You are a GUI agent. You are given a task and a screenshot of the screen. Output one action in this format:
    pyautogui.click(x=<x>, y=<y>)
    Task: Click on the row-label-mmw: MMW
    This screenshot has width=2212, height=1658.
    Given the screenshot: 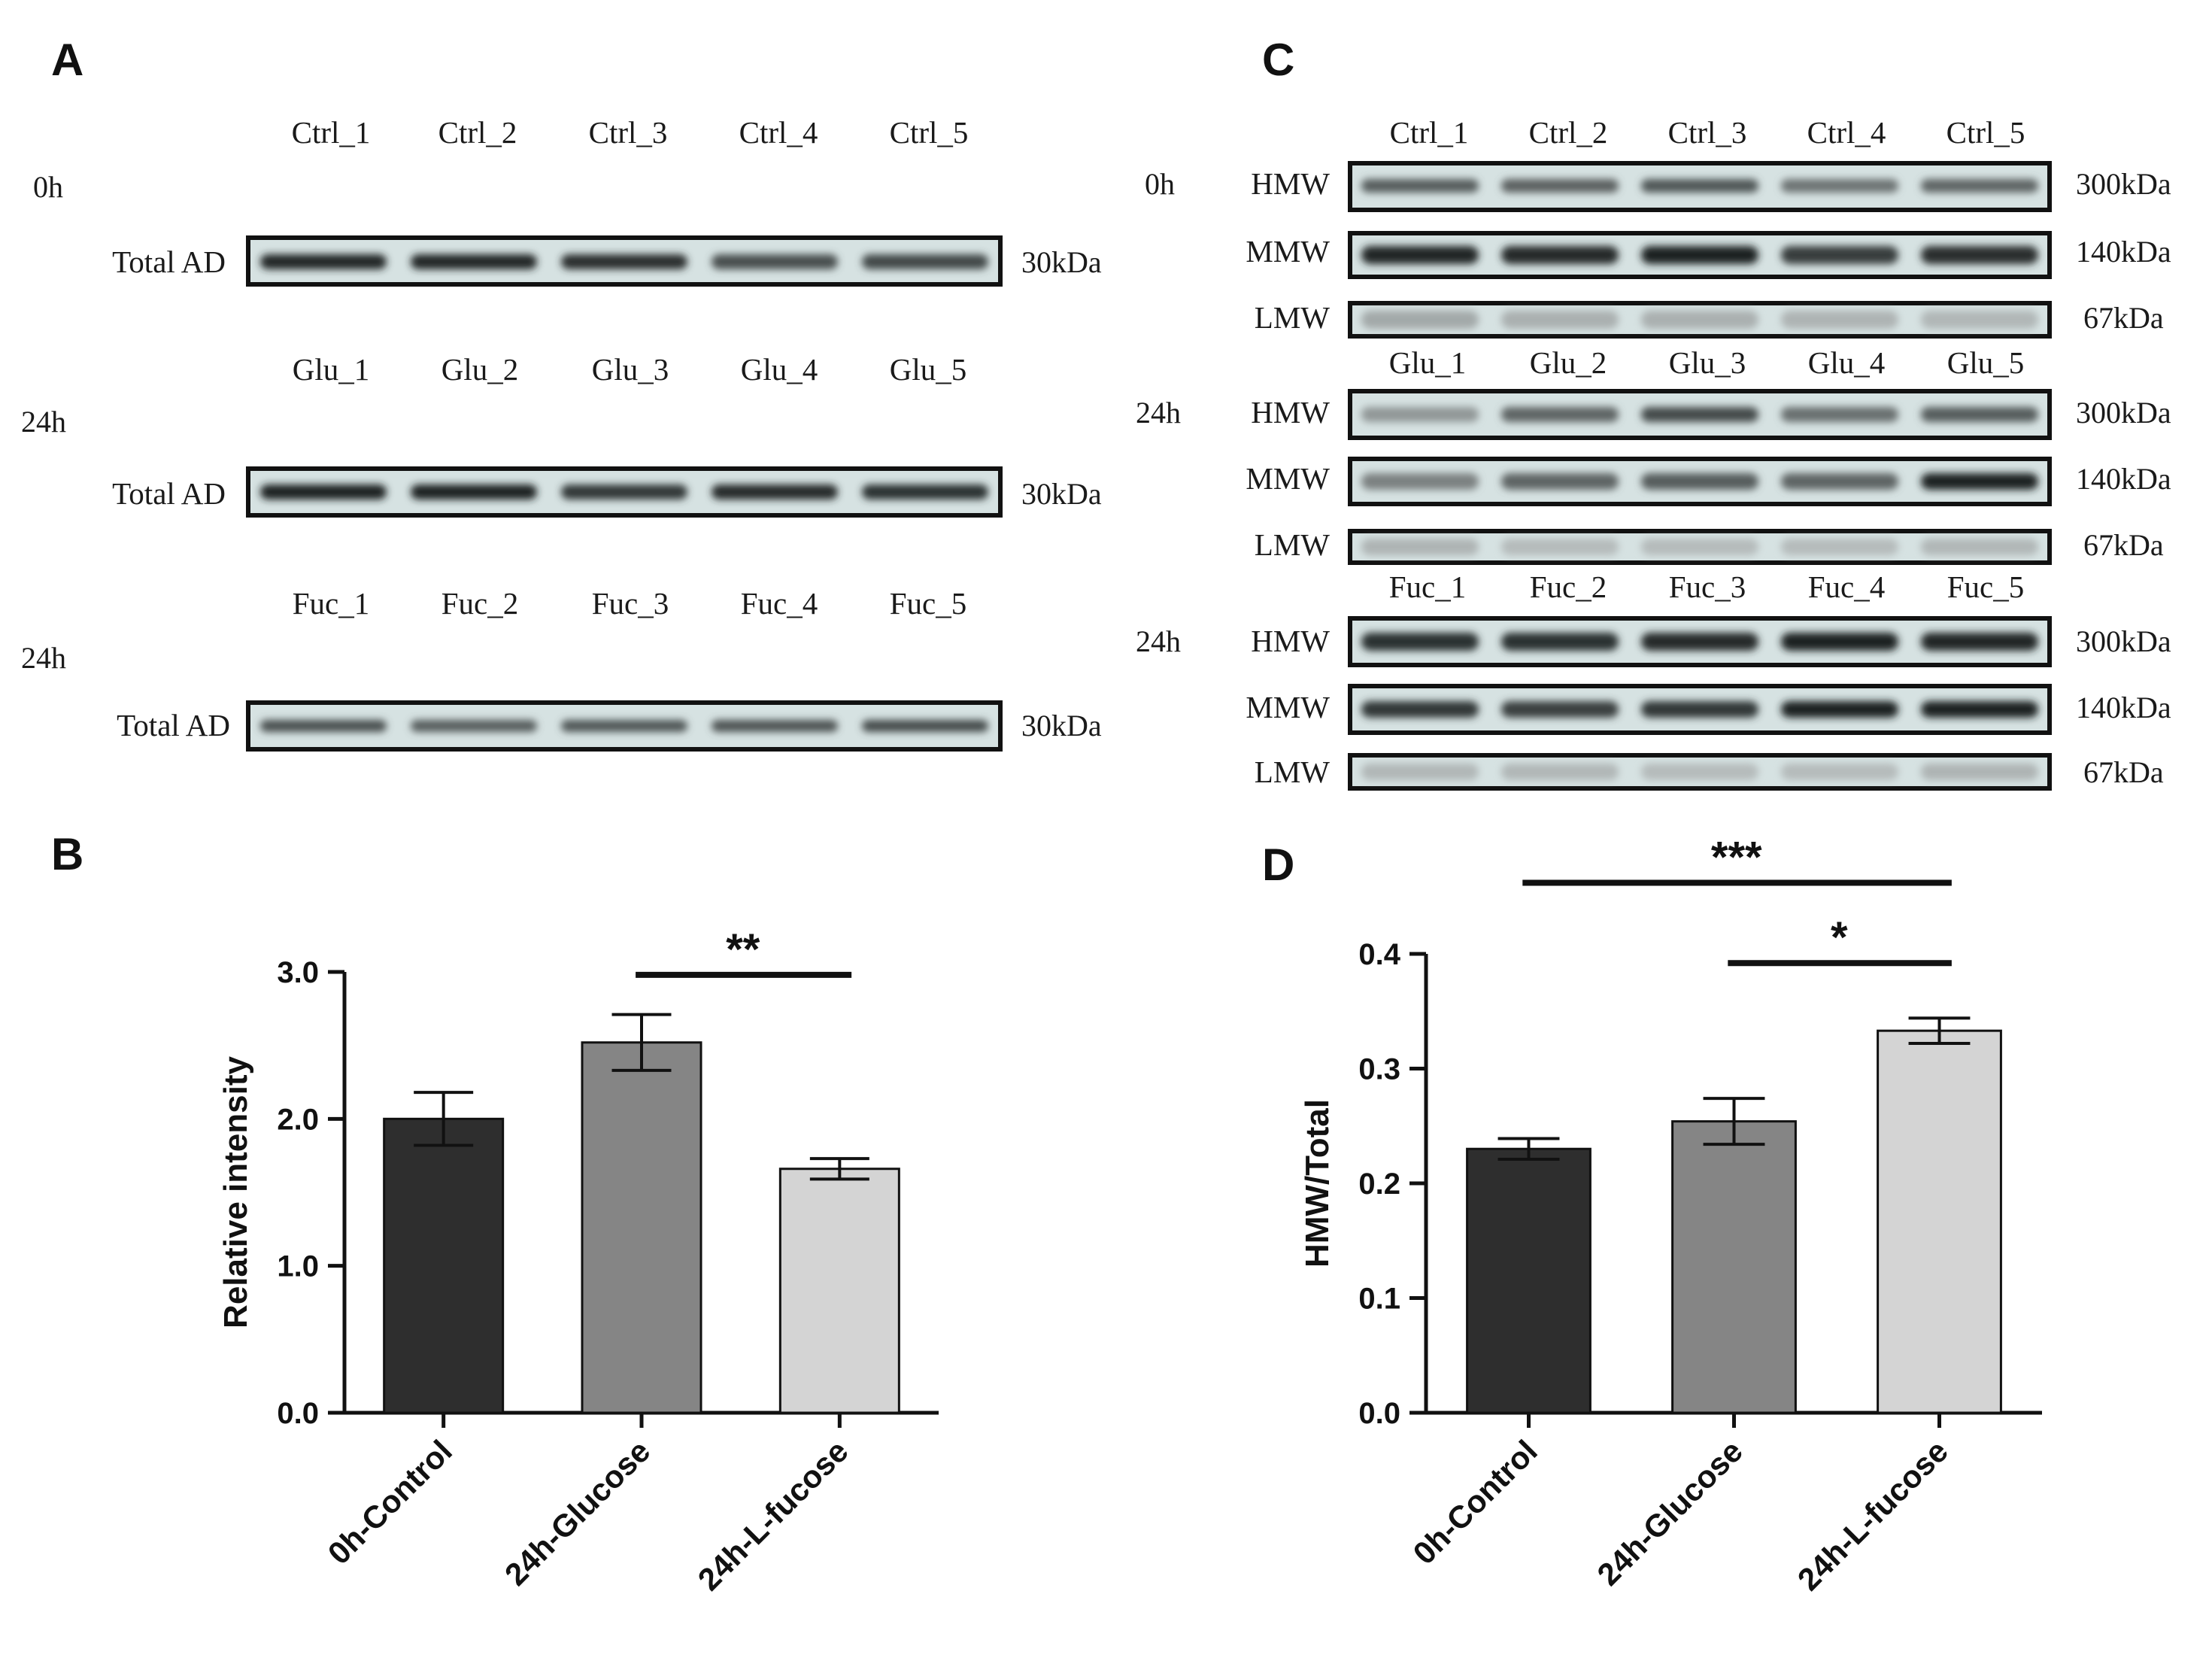 What is the action you would take?
    pyautogui.click(x=1288, y=479)
    